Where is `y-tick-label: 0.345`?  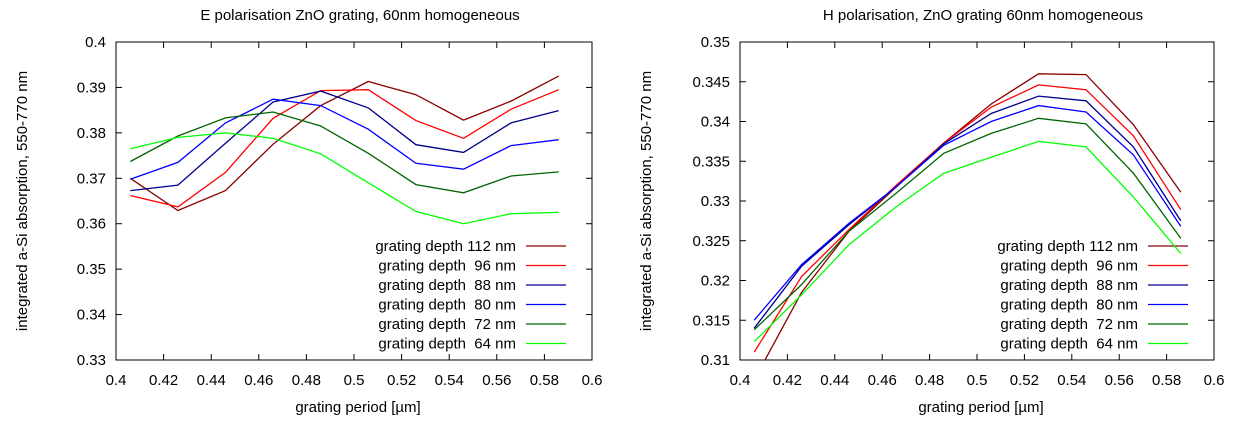
y-tick-label: 0.345 is located at coordinates (711, 82).